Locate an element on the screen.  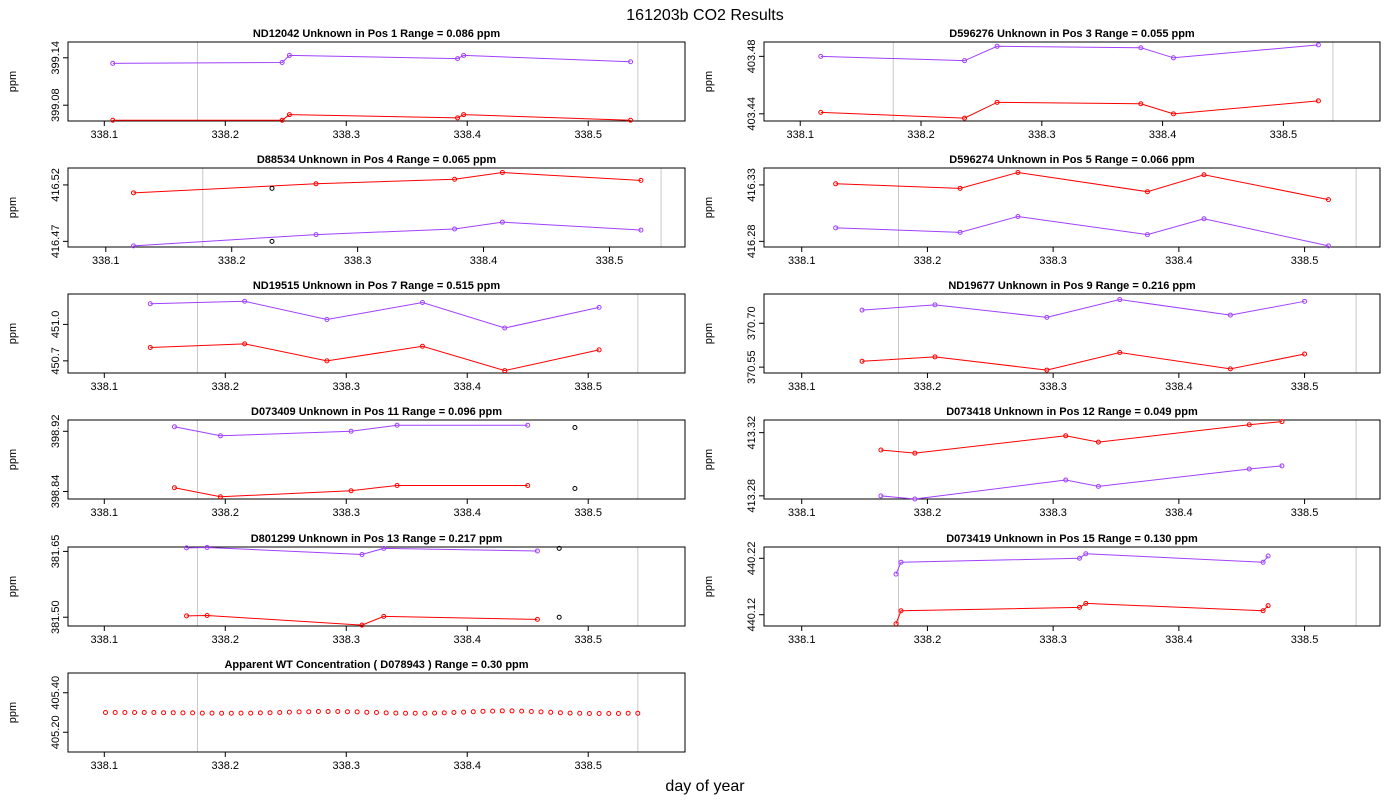
y-tick-label: 398.84 is located at coordinates (56, 492).